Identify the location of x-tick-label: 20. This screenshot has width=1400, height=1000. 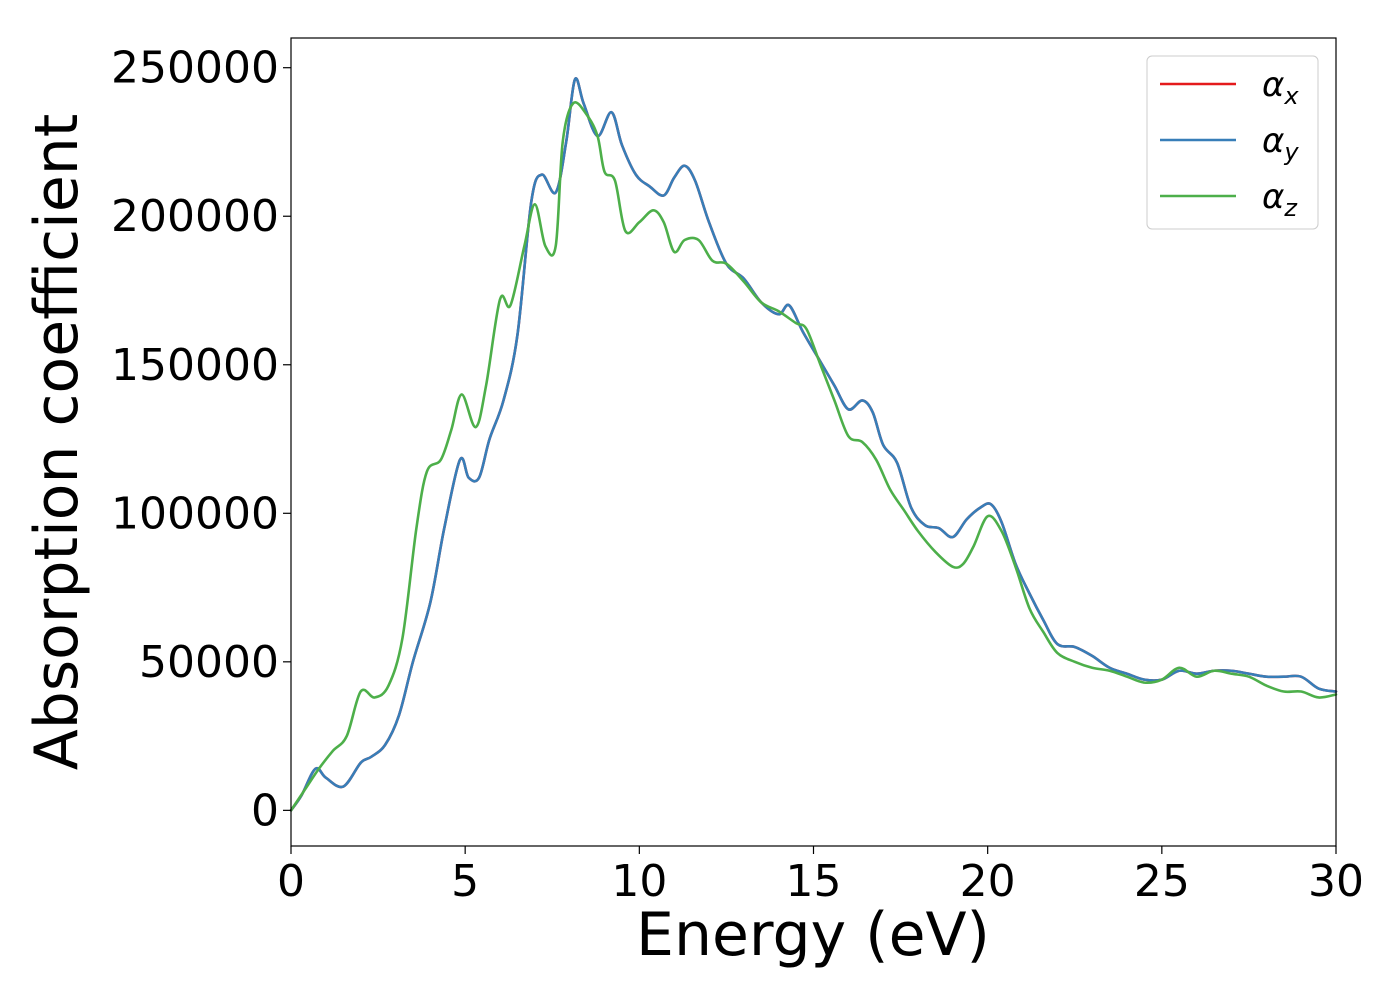
(988, 881).